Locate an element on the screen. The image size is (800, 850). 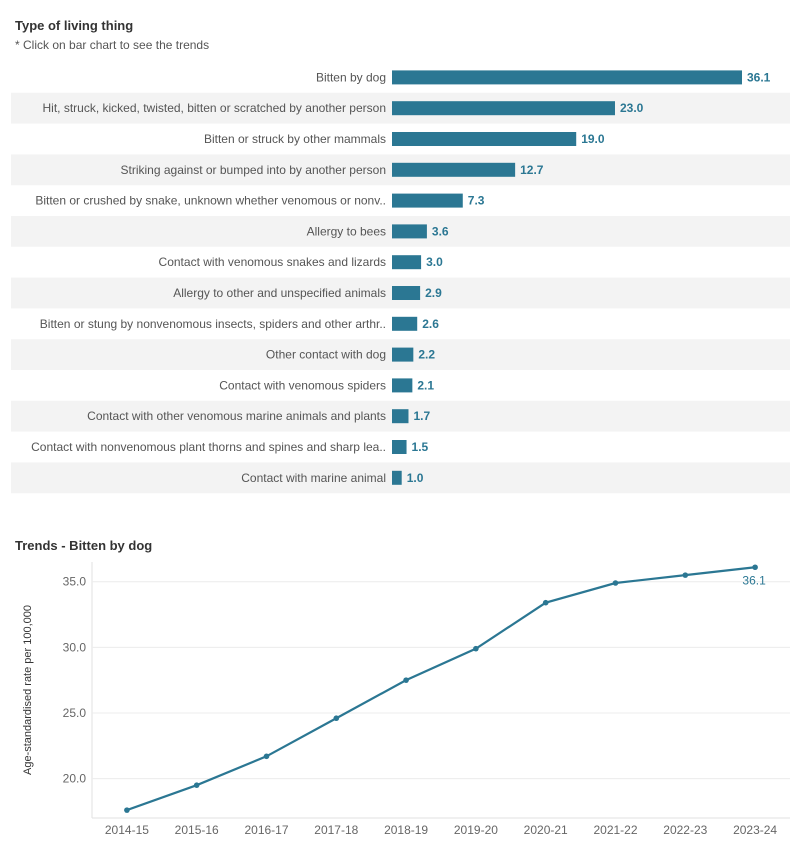
value-label: 2.2 is located at coordinates (426, 355).